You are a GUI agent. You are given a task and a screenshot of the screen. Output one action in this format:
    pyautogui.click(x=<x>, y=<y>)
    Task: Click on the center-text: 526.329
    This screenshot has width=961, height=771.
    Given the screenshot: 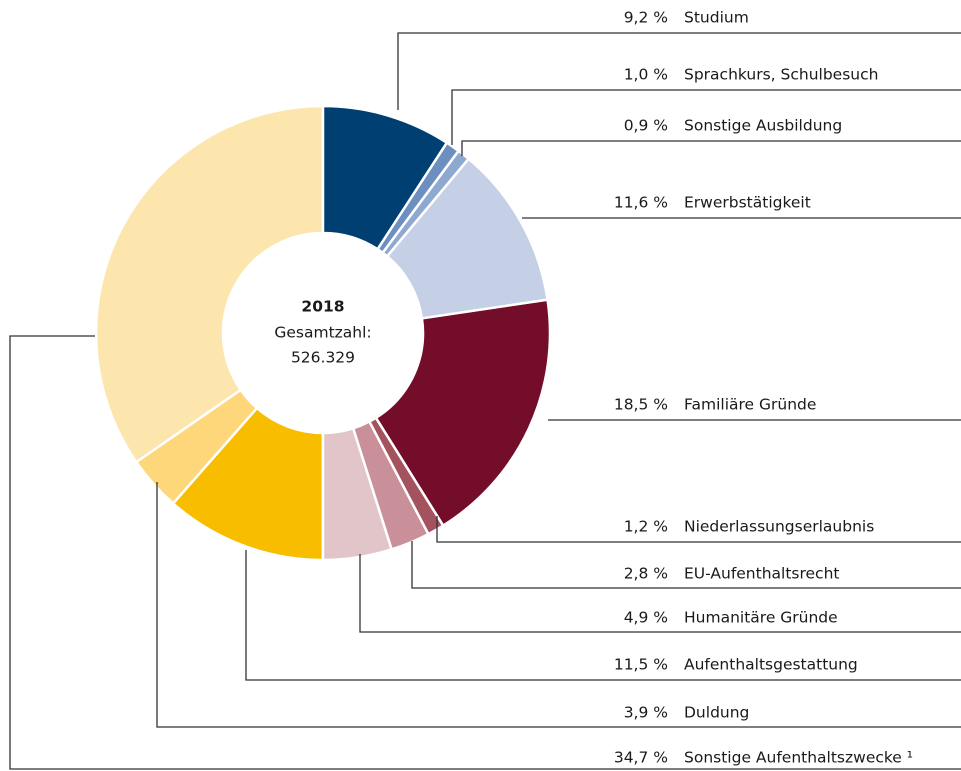 What is the action you would take?
    pyautogui.click(x=323, y=358)
    